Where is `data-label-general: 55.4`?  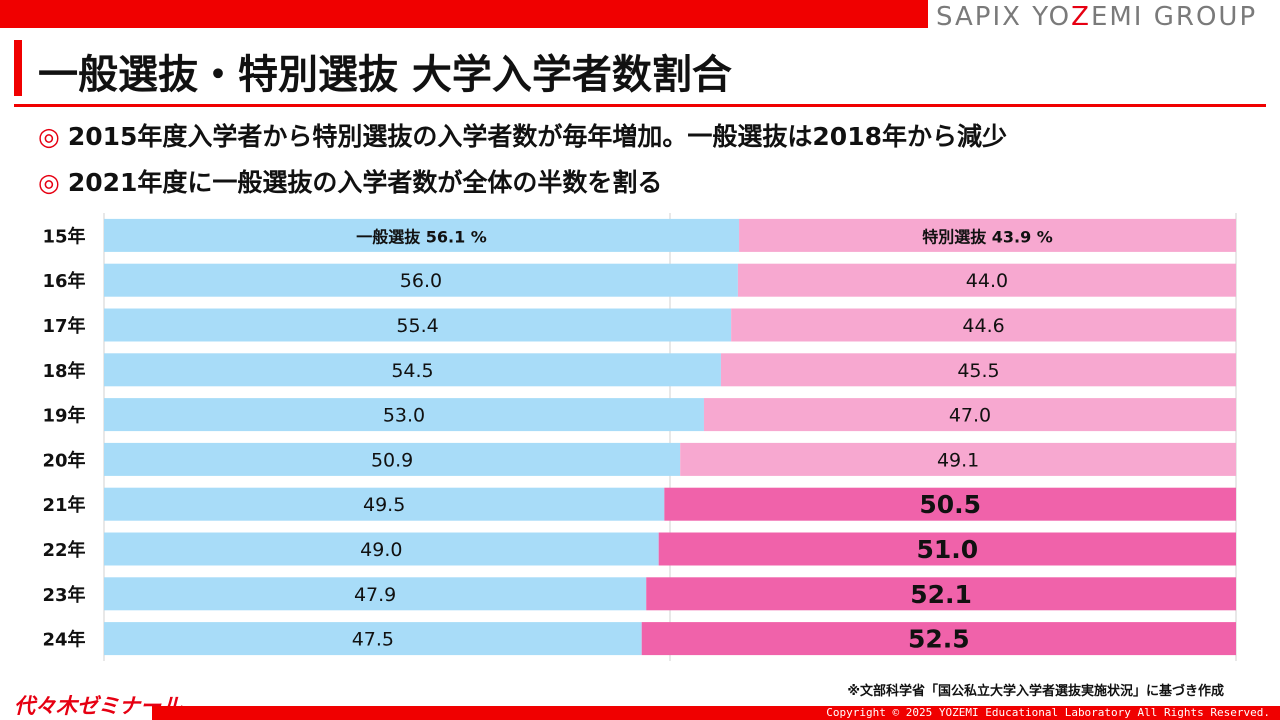
data-label-general: 55.4 is located at coordinates (417, 326).